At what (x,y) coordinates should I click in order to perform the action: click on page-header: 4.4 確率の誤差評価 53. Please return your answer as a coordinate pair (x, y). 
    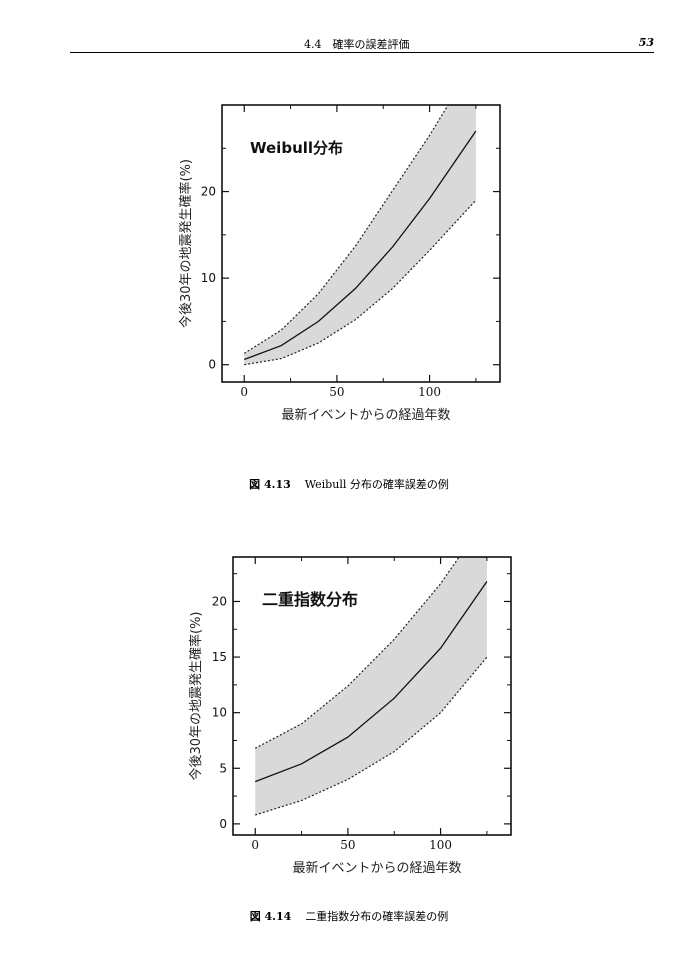
    Looking at the image, I should click on (362, 44).